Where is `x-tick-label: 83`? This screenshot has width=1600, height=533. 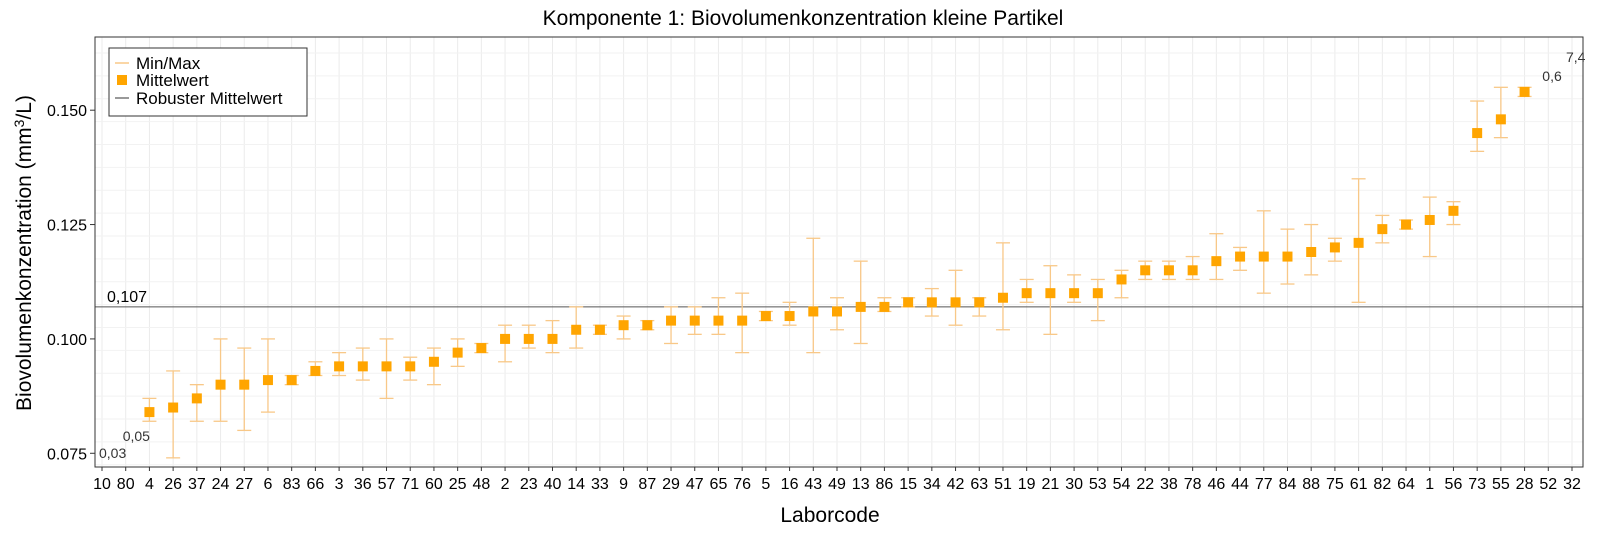 x-tick-label: 83 is located at coordinates (292, 484).